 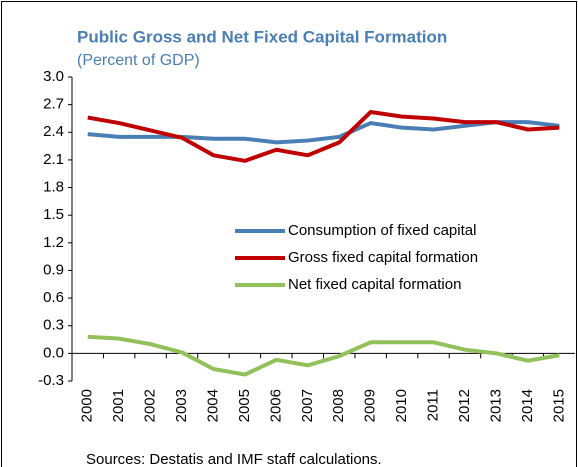 What do you see at coordinates (401, 405) in the screenshot?
I see `x-tick-label: 2010` at bounding box center [401, 405].